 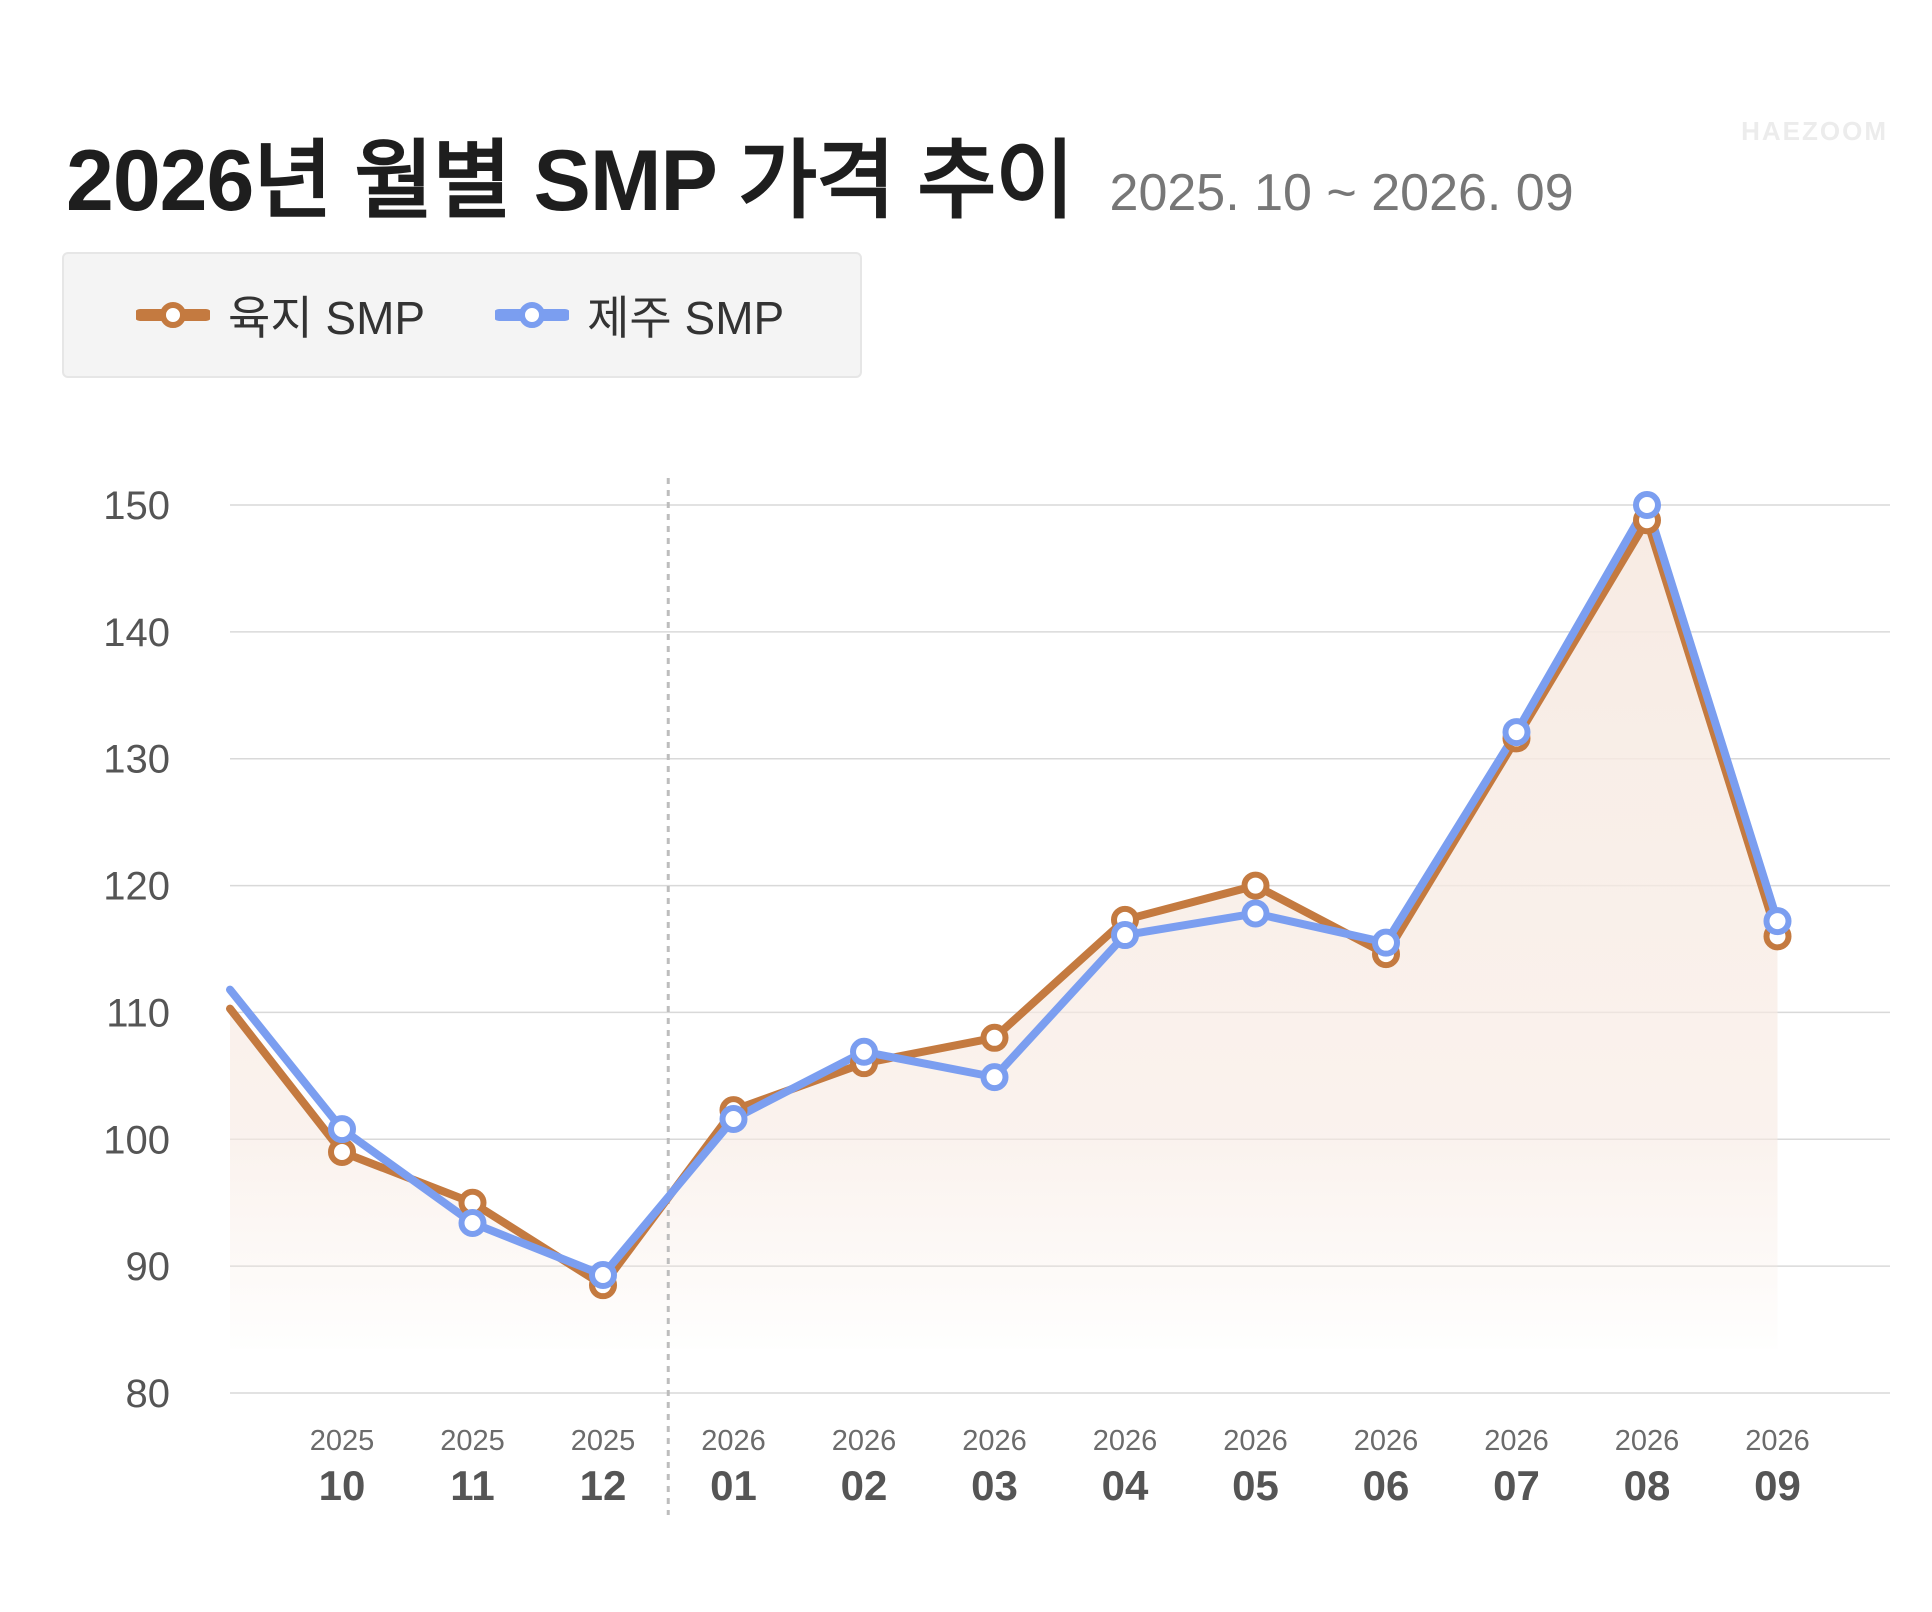 What do you see at coordinates (342, 1485) in the screenshot?
I see `x-tick-month: 10` at bounding box center [342, 1485].